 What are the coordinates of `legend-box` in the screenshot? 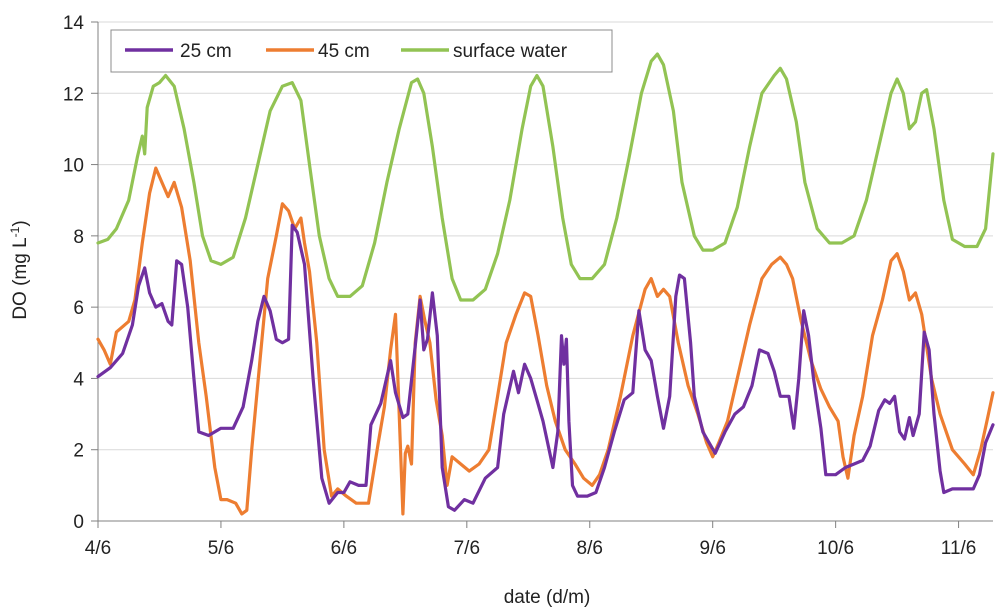 It's located at (361, 51).